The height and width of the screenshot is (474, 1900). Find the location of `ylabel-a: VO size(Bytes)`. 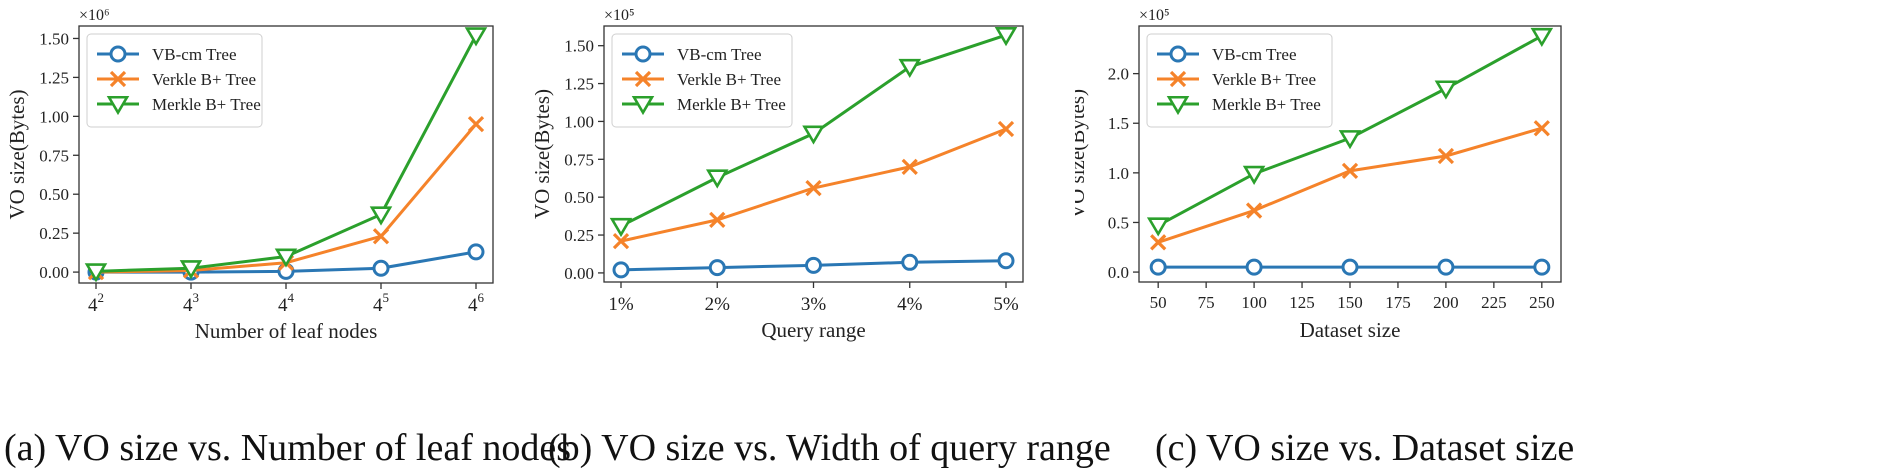

ylabel-a: VO size(Bytes) is located at coordinates (17, 154).